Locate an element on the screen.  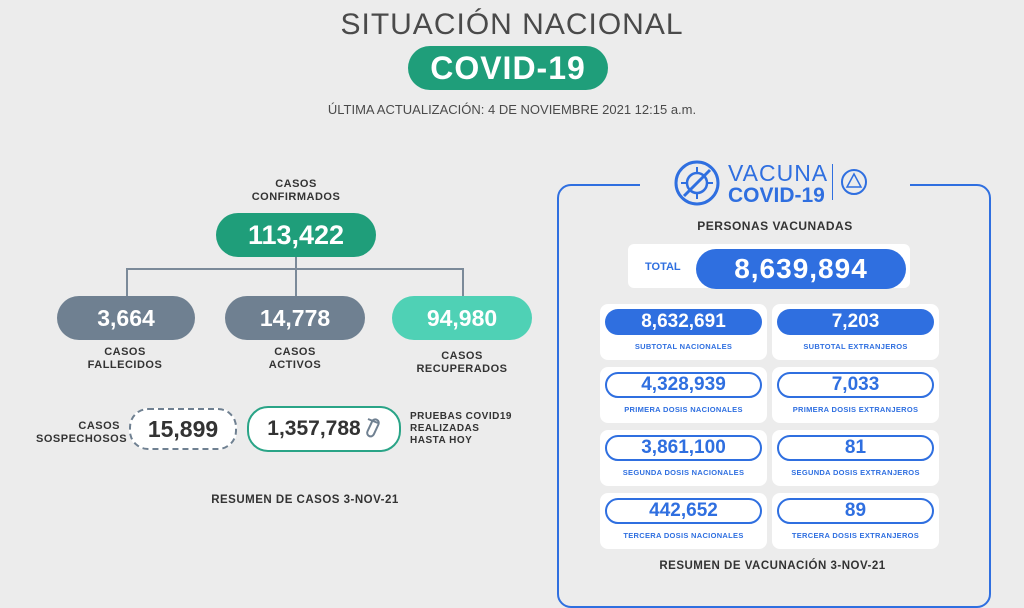
virus-syringe-icon is located at coordinates (697, 183).